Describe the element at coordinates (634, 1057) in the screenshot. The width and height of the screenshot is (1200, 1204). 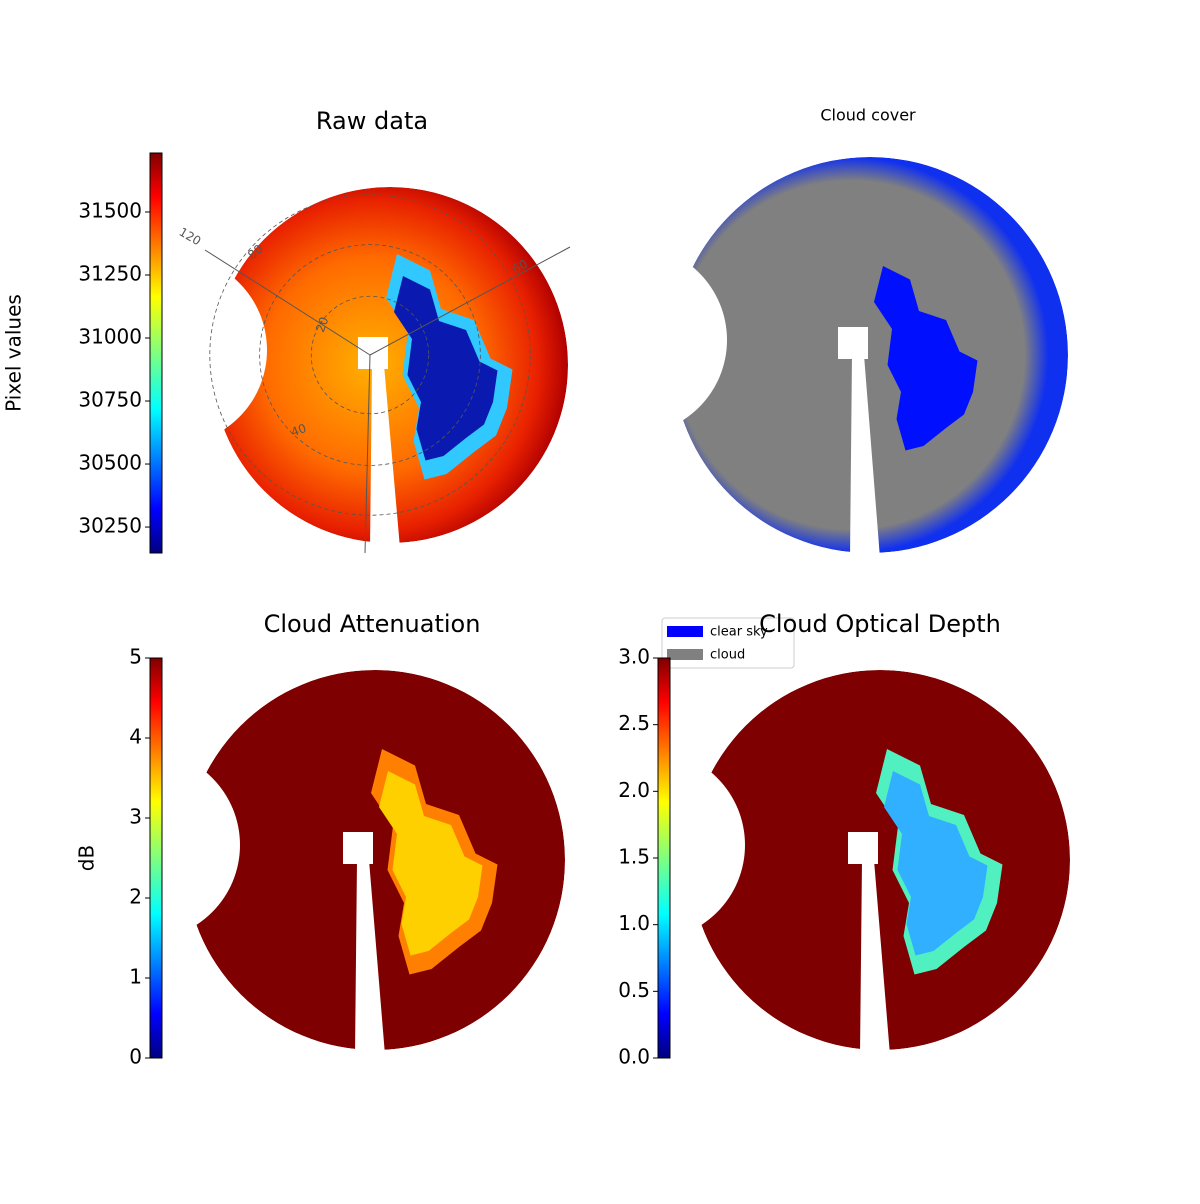
I see `colorbar-tick-label: 0.0` at that location.